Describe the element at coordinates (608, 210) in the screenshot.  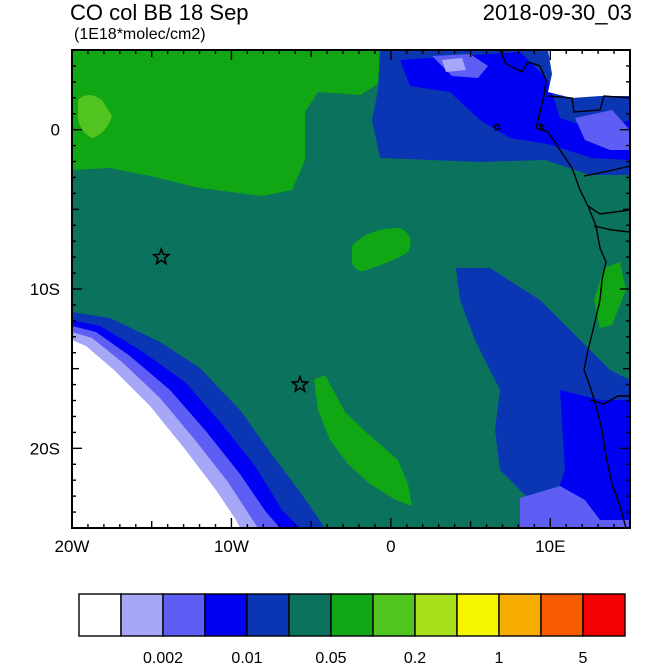
I see `country-border-congo` at that location.